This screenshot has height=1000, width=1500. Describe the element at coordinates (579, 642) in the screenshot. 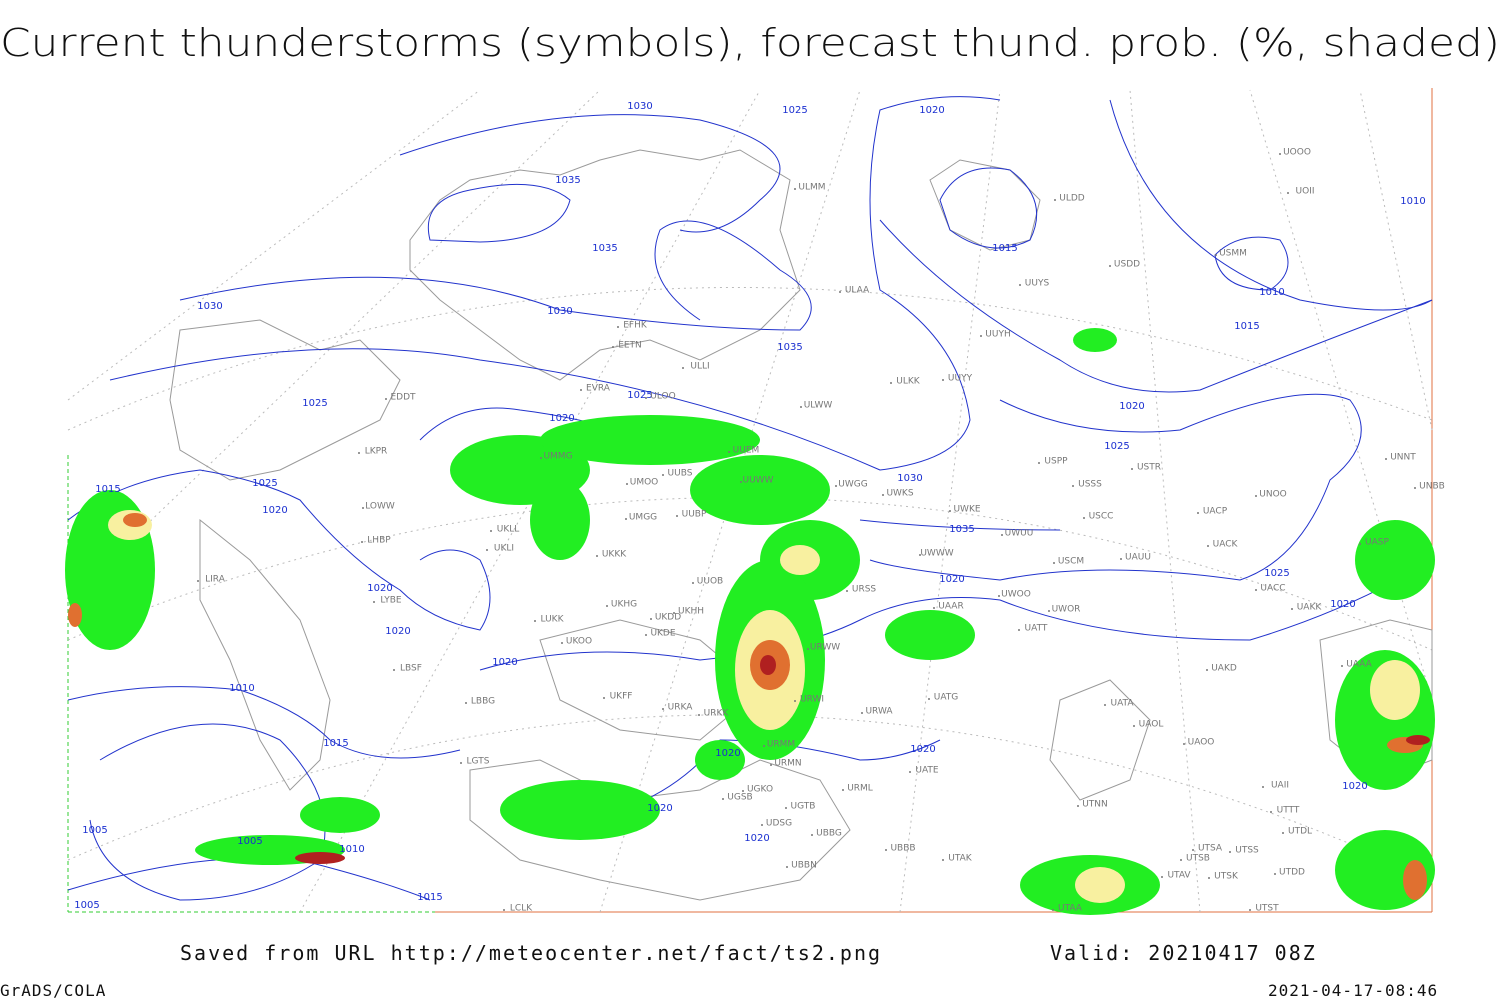

I see `station-code: UKOO` at that location.